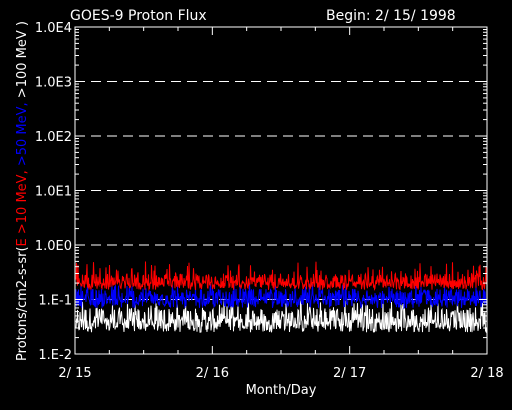  I want to click on y-axis-label-part: Protons/cm2-s-sr(, so click(22, 303).